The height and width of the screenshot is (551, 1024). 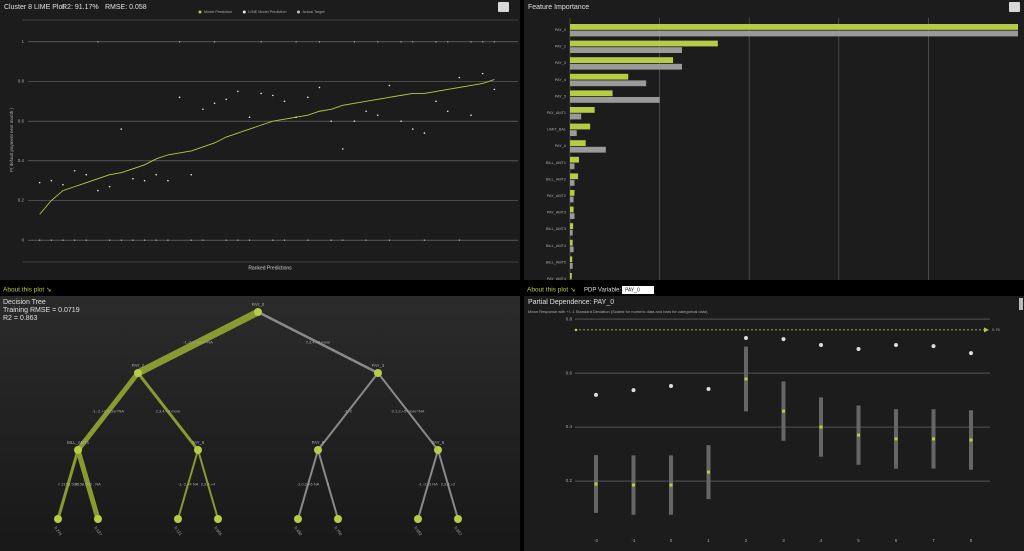 What do you see at coordinates (258, 304) in the screenshot?
I see `node-label: PAY_0` at bounding box center [258, 304].